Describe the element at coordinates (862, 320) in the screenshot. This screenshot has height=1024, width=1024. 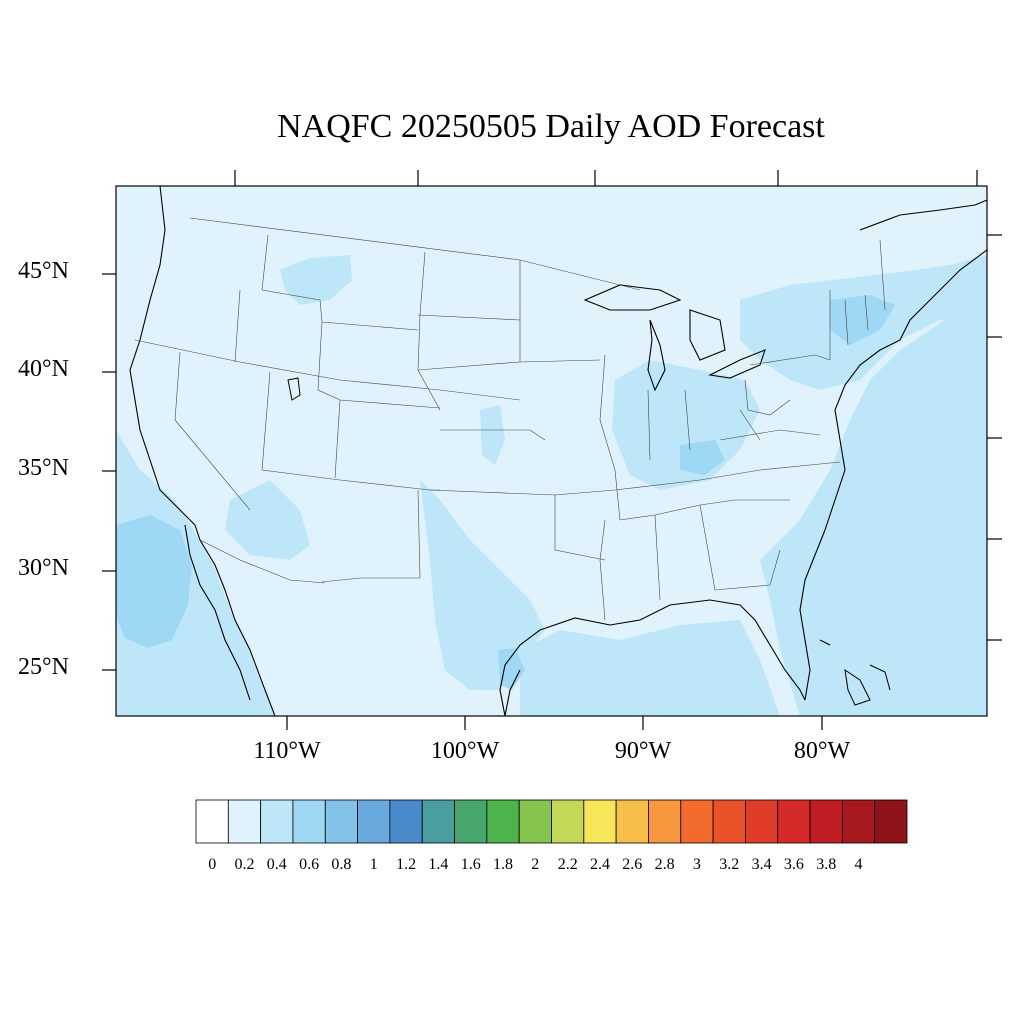
I see `aod-region-newengland` at that location.